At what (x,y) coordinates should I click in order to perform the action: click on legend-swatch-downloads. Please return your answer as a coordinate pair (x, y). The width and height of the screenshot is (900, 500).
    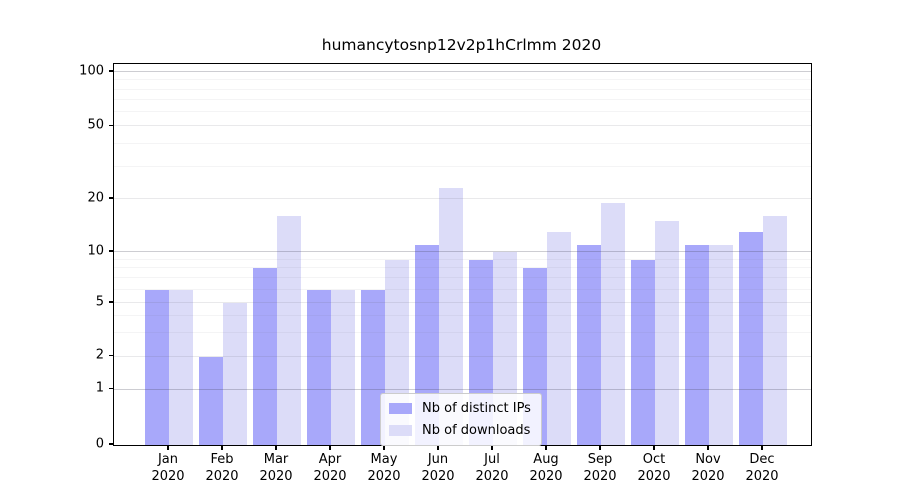
    Looking at the image, I should click on (400, 430).